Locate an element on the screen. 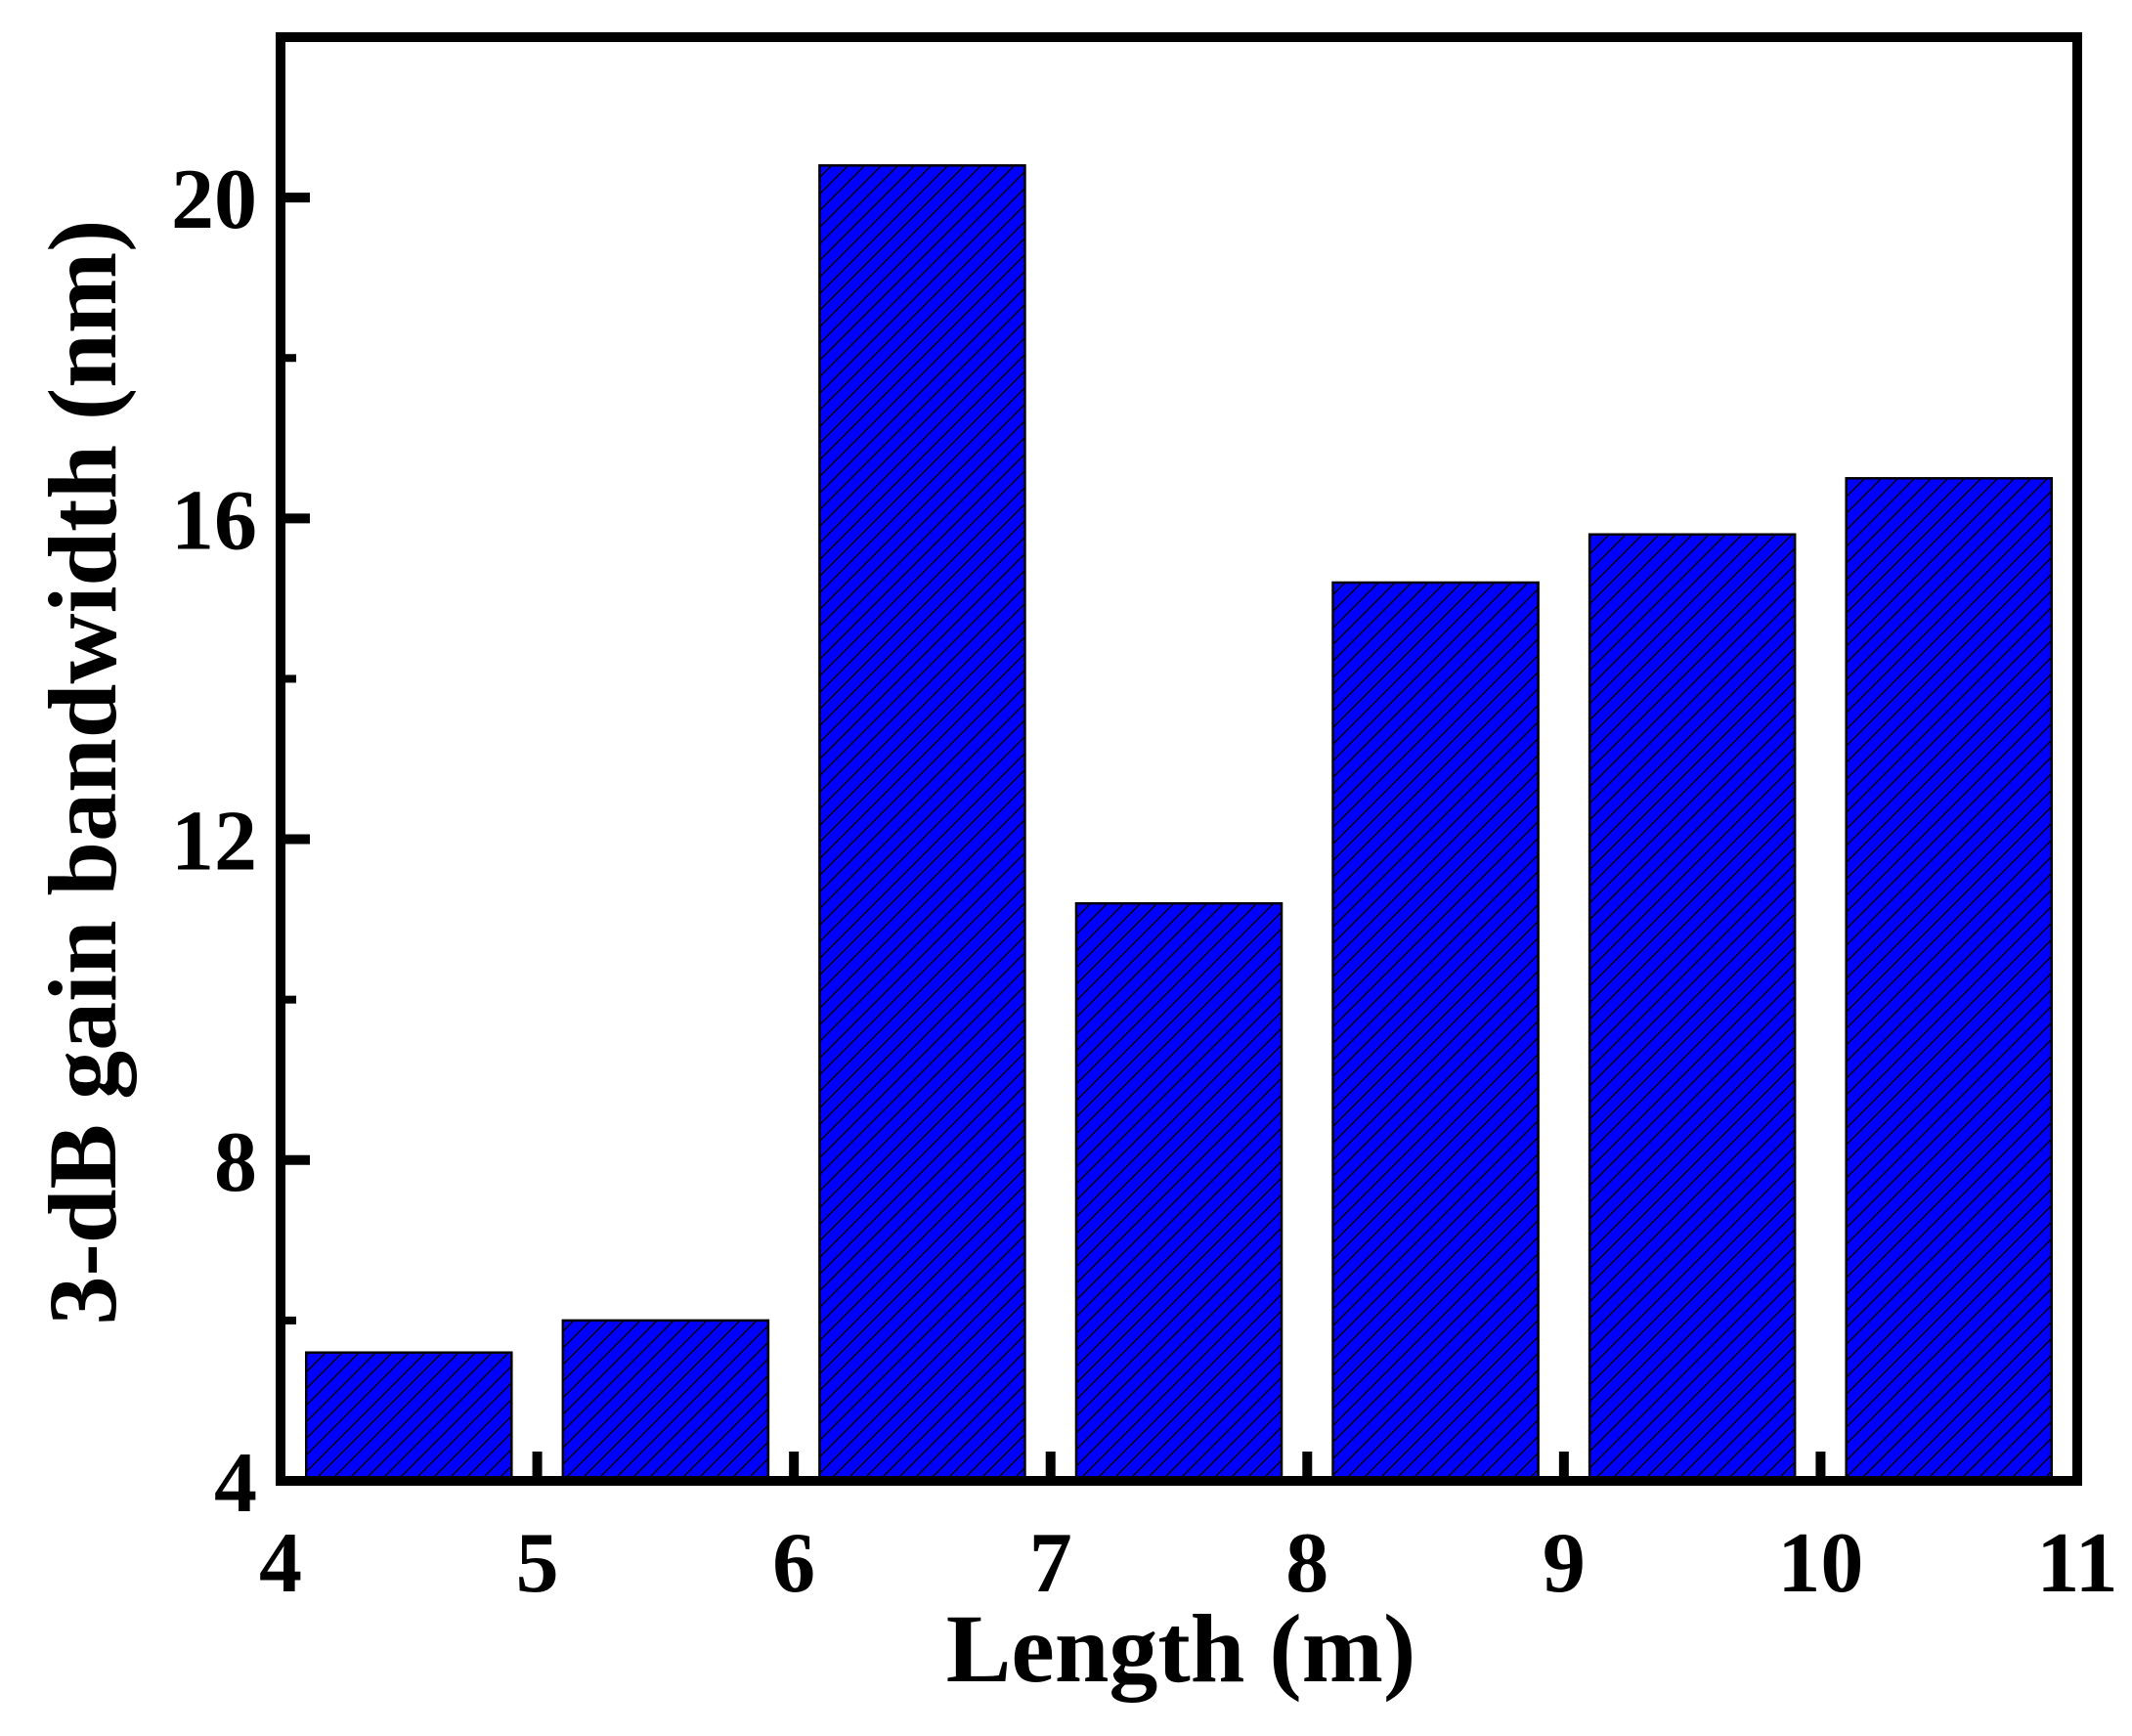  y-tick-label-1: 8 is located at coordinates (235, 1162).